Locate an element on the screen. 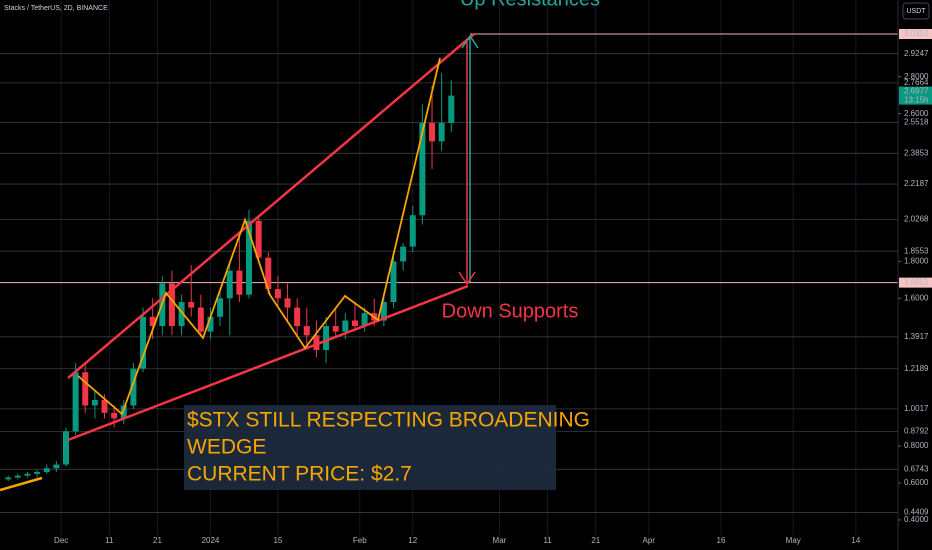 This screenshot has height=550, width=932. support-label: Down Supports is located at coordinates (510, 311).